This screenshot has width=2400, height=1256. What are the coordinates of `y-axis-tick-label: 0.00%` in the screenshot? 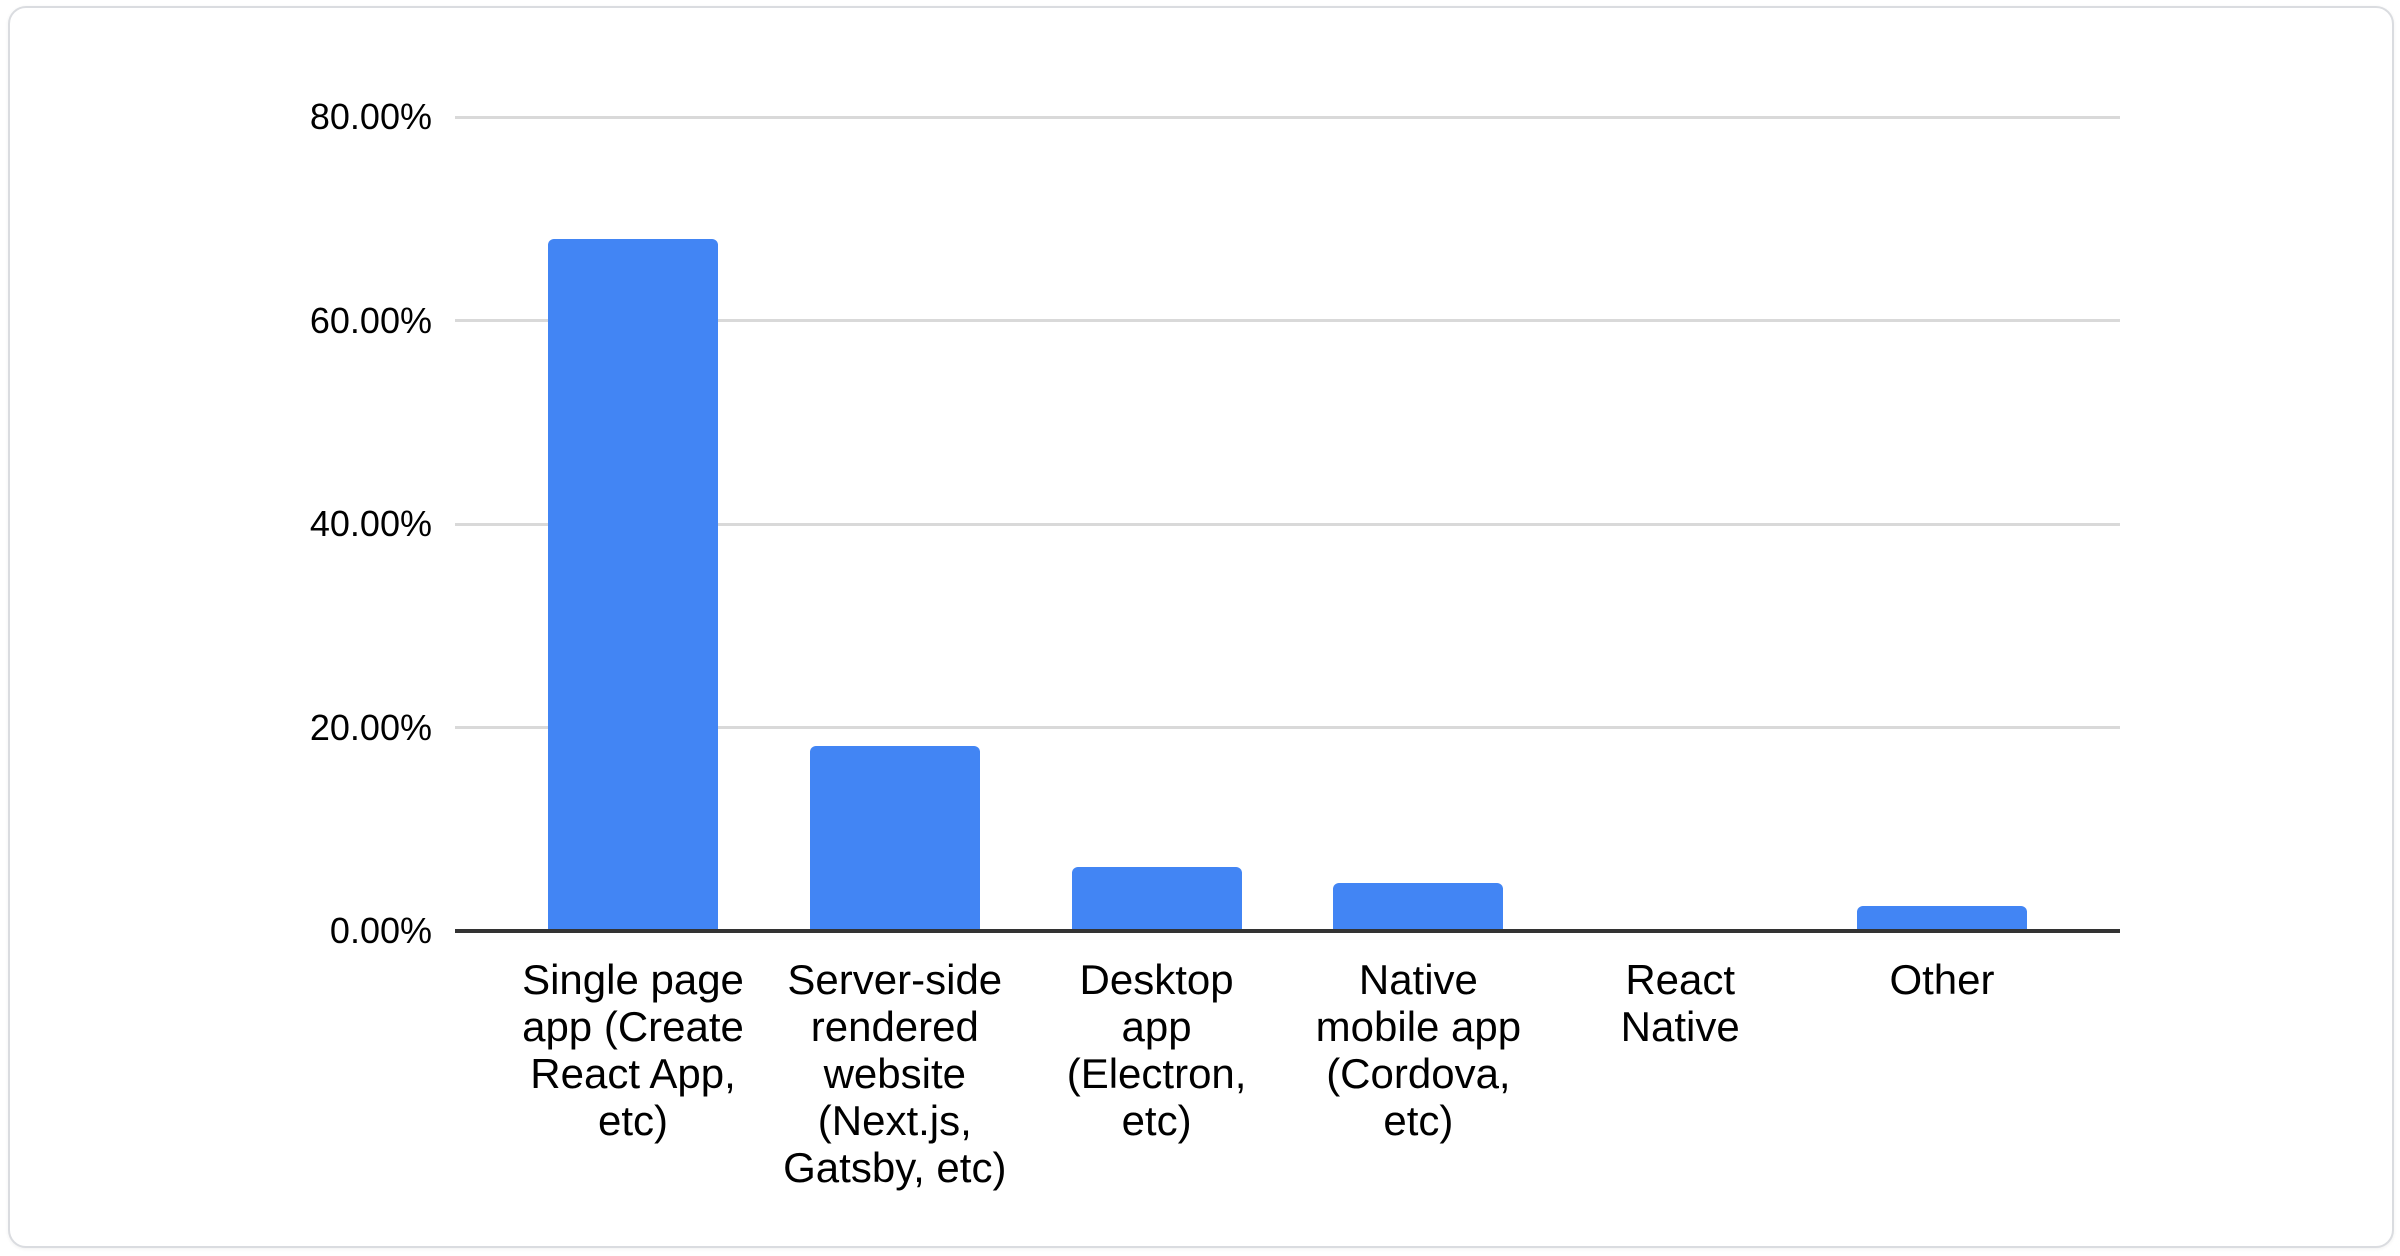 It's located at (380, 930).